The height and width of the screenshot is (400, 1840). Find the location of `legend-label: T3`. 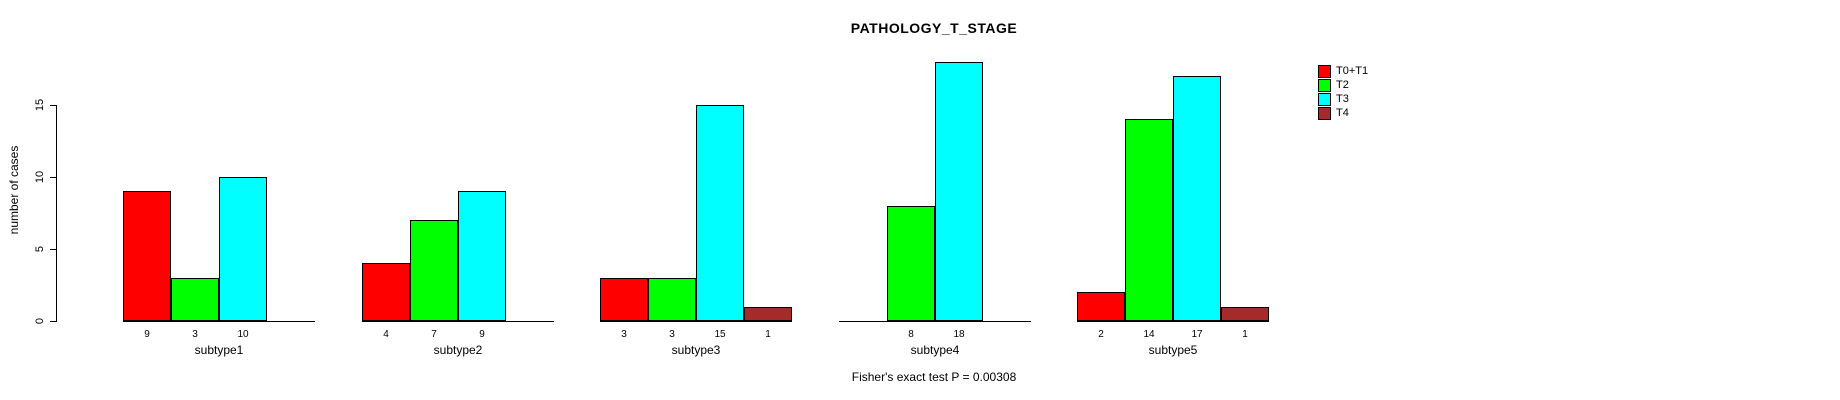

legend-label: T3 is located at coordinates (1342, 98).